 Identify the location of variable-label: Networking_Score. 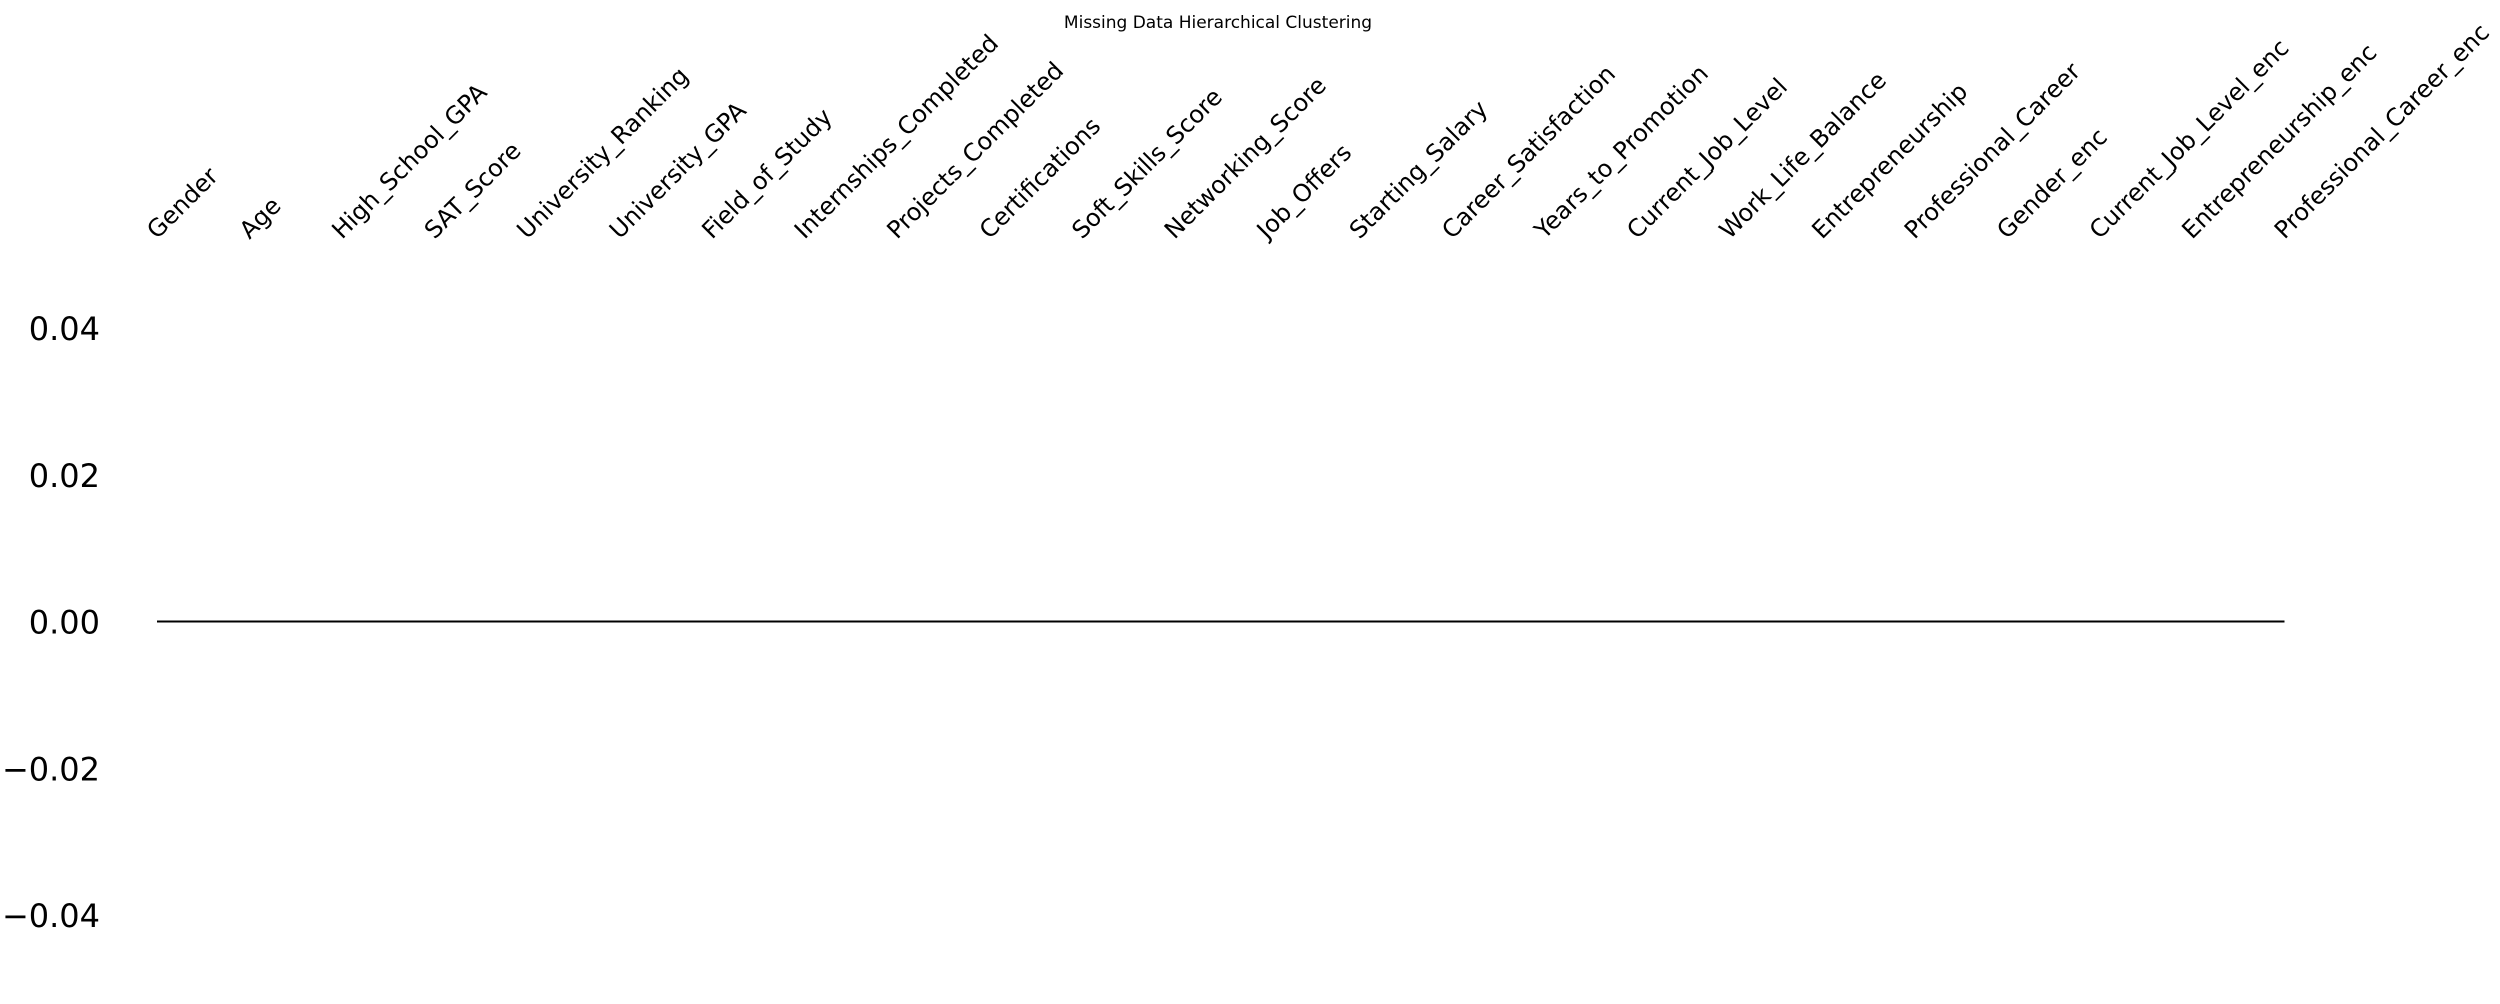
(1245, 157).